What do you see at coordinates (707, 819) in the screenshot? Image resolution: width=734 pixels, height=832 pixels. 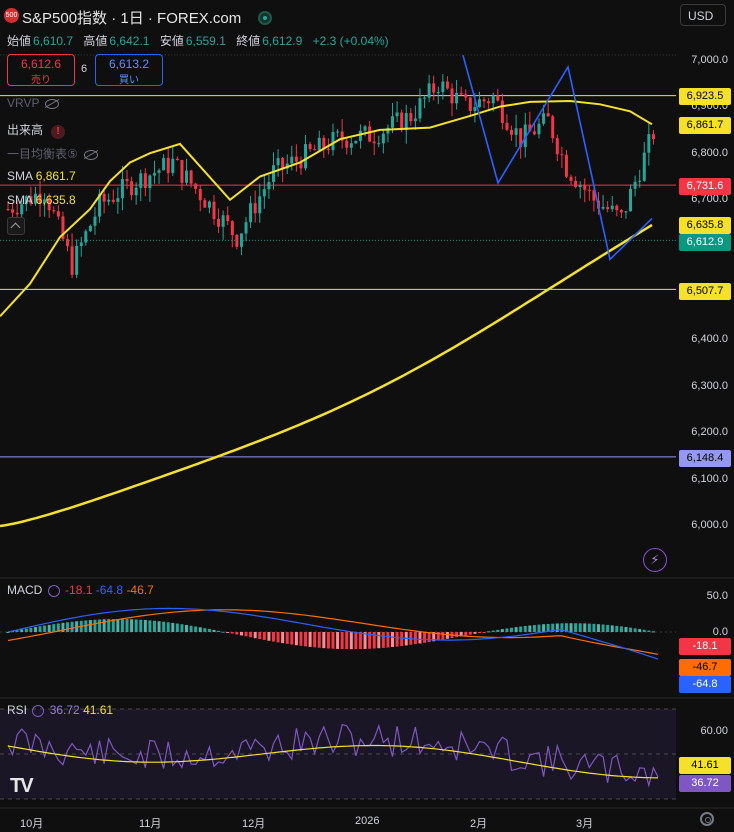 I see `gear-icon` at bounding box center [707, 819].